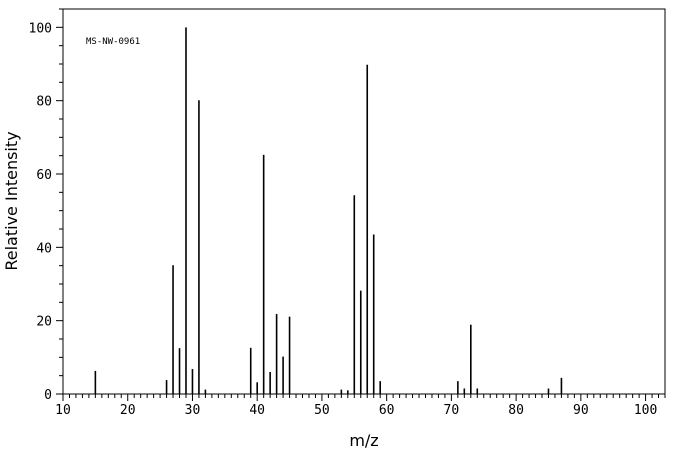  What do you see at coordinates (40, 28) in the screenshot?
I see `y-tick-label: 100` at bounding box center [40, 28].